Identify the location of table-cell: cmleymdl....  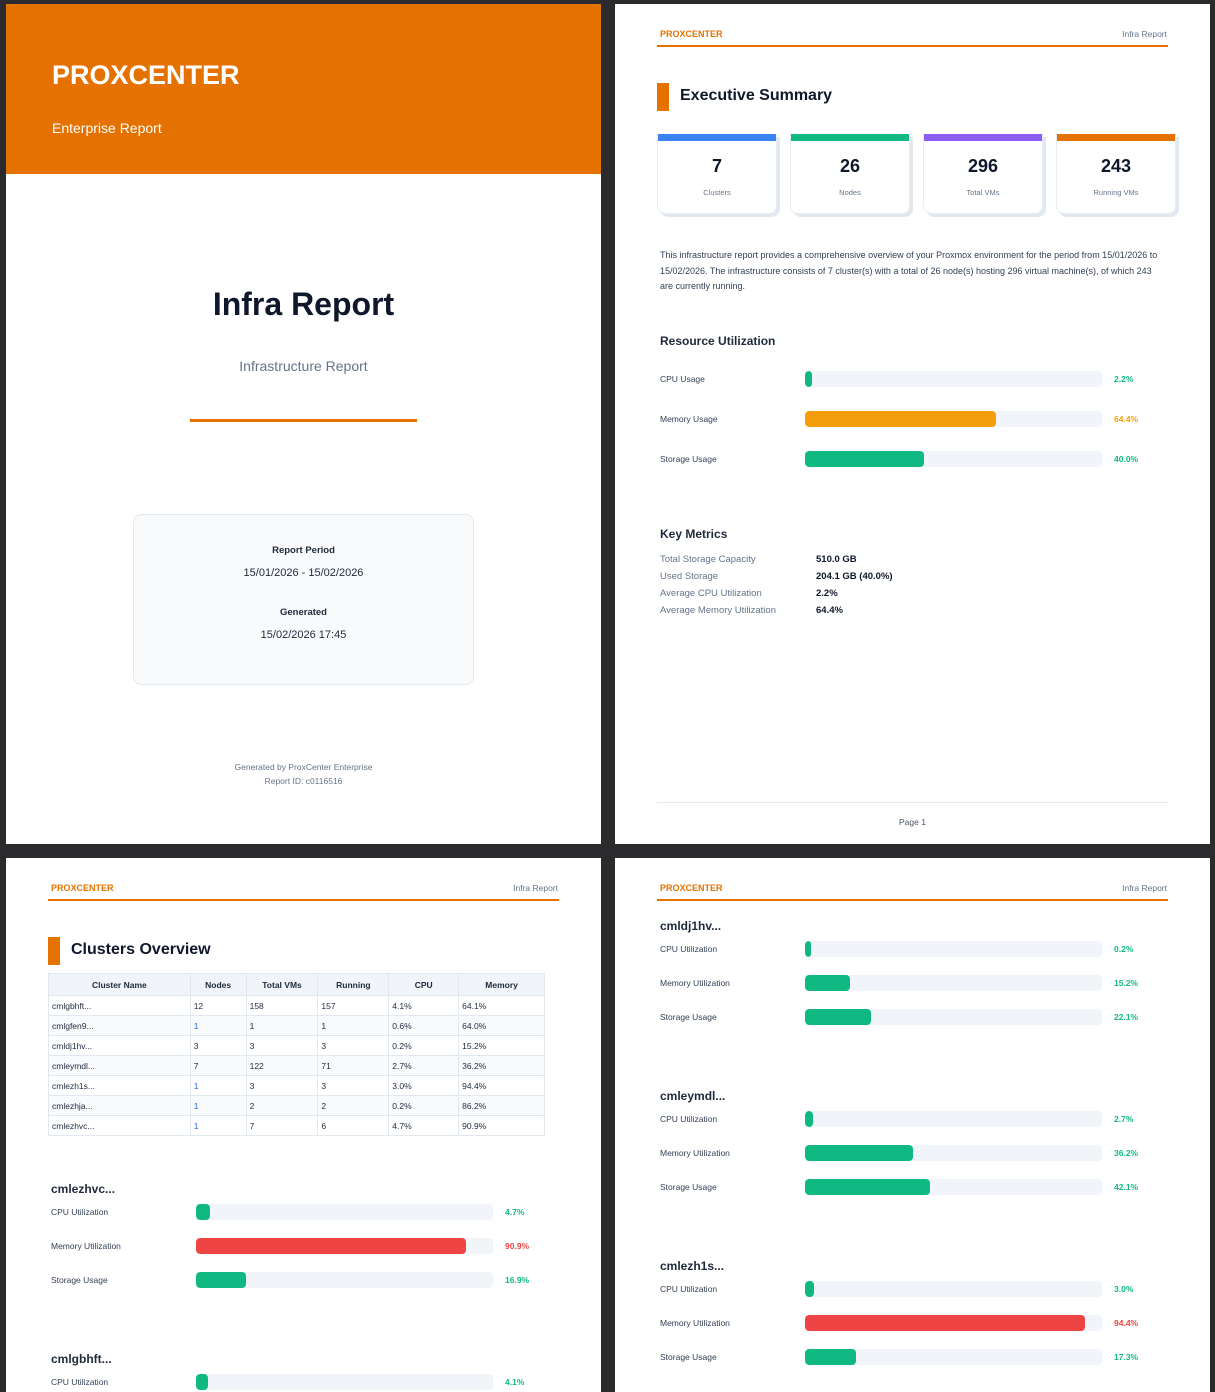
(119, 1065).